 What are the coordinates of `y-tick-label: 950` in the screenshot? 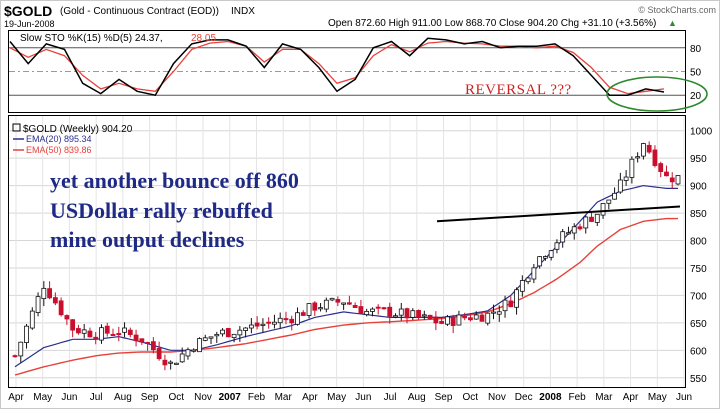 It's located at (698, 159).